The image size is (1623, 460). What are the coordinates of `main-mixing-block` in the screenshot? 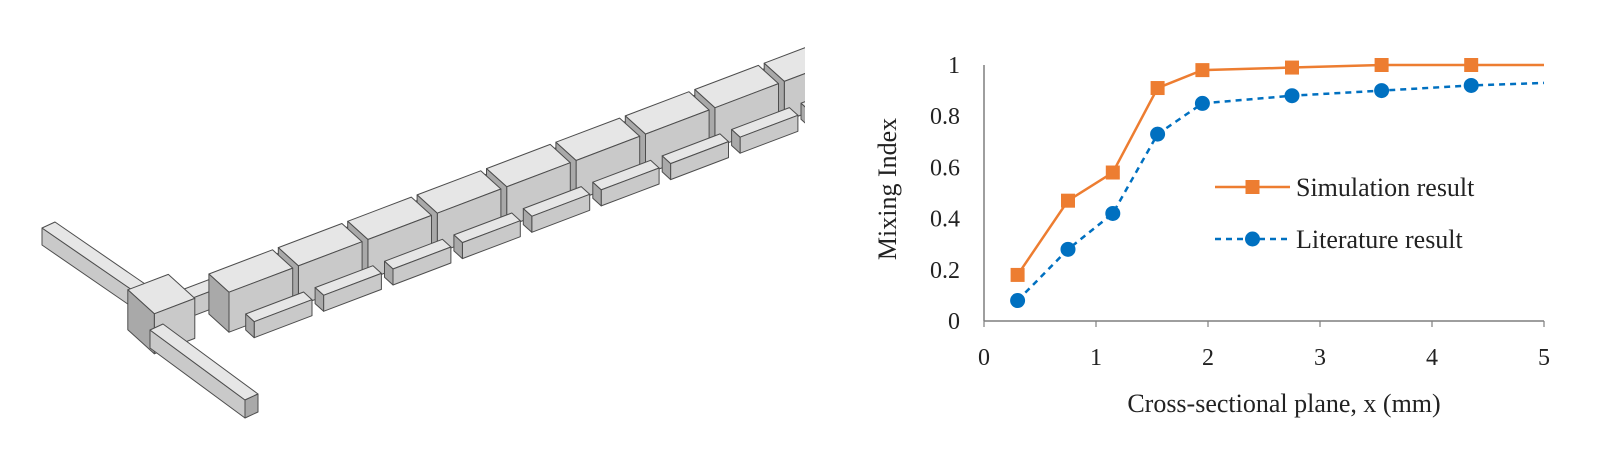 It's located at (847, 54).